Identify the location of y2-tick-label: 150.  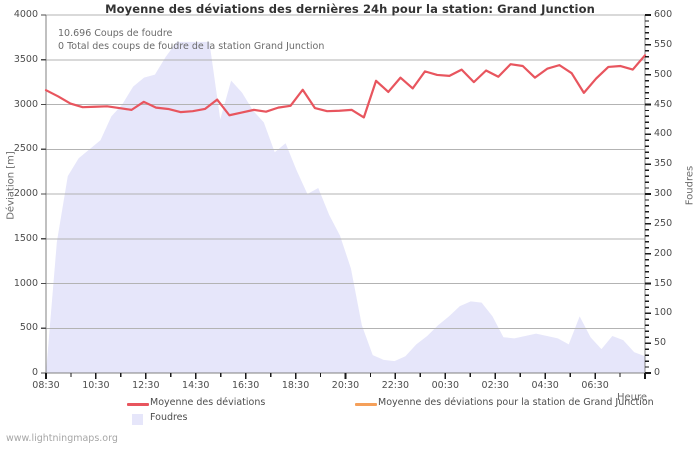
(663, 283).